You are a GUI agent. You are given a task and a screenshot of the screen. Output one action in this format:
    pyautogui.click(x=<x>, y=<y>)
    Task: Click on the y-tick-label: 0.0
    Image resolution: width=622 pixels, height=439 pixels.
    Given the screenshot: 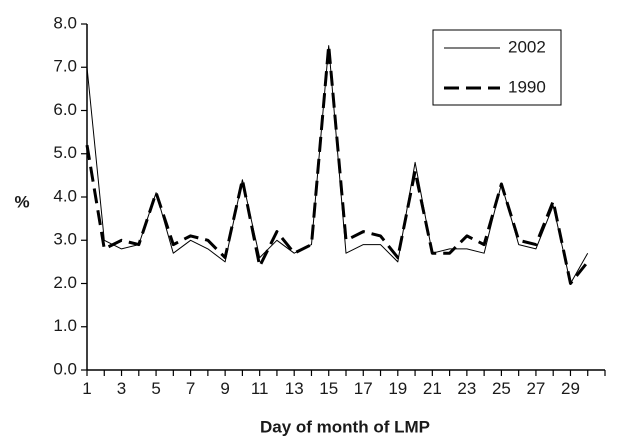 What is the action you would take?
    pyautogui.click(x=65, y=368)
    